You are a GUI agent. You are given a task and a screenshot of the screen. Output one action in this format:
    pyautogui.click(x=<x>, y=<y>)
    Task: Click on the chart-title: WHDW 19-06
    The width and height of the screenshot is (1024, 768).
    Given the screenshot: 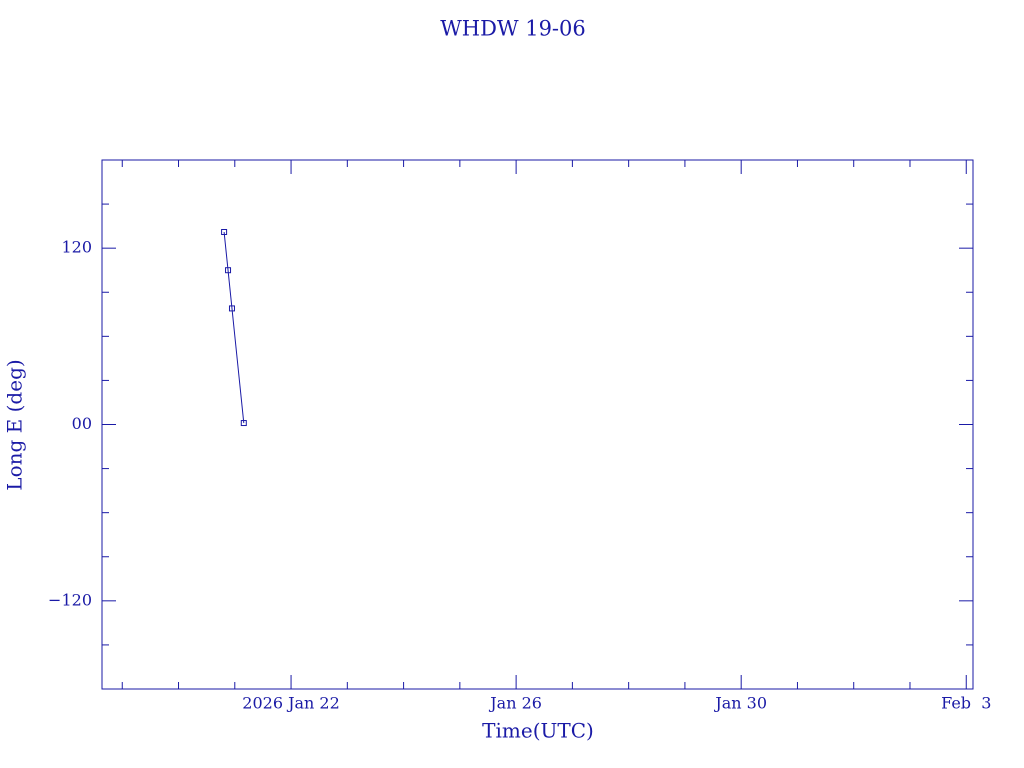 What is the action you would take?
    pyautogui.click(x=513, y=29)
    